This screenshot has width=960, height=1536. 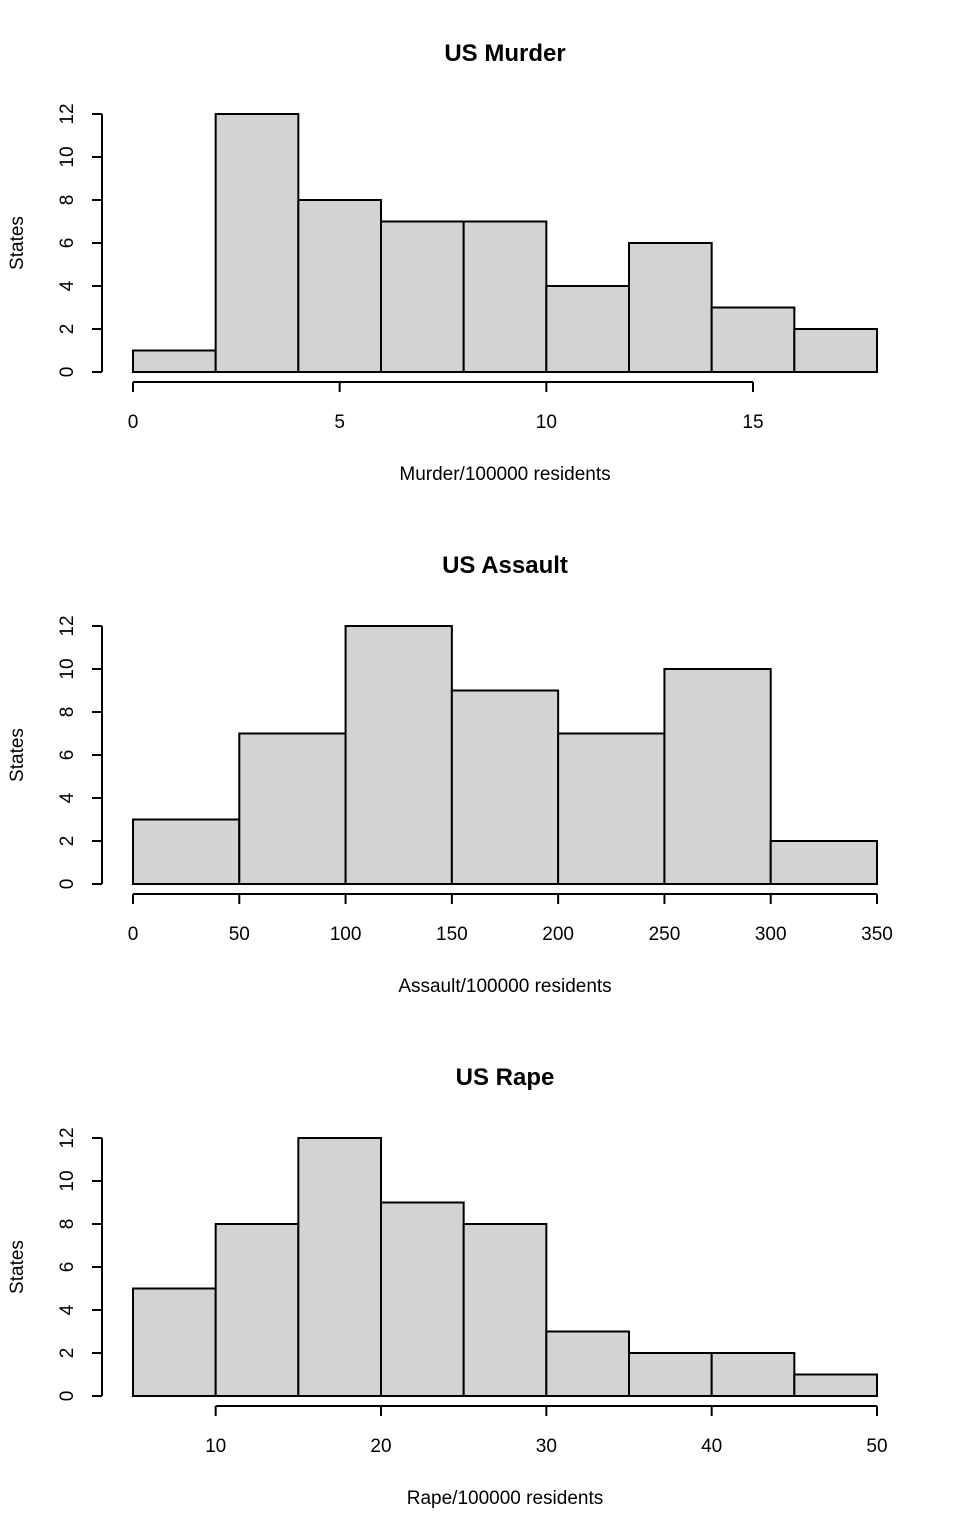 What do you see at coordinates (665, 934) in the screenshot?
I see `x-tick-label: 250` at bounding box center [665, 934].